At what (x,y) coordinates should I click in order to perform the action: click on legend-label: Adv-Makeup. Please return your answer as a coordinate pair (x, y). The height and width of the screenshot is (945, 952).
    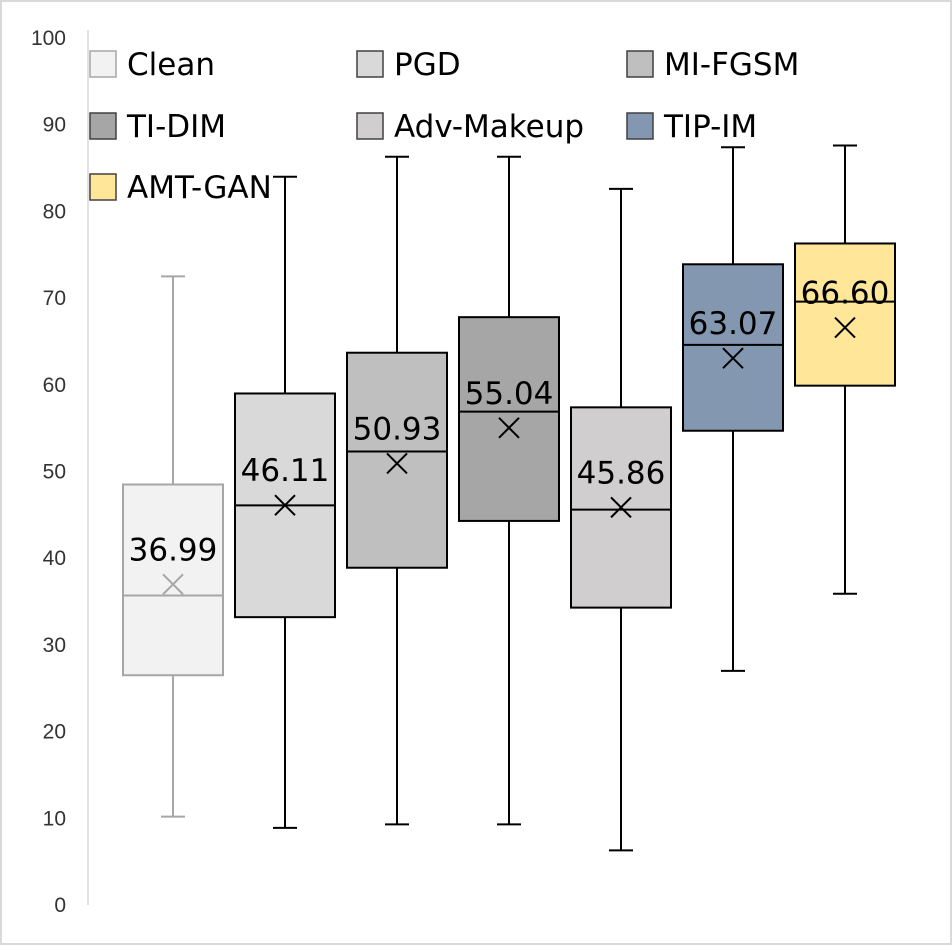
    Looking at the image, I should click on (489, 127).